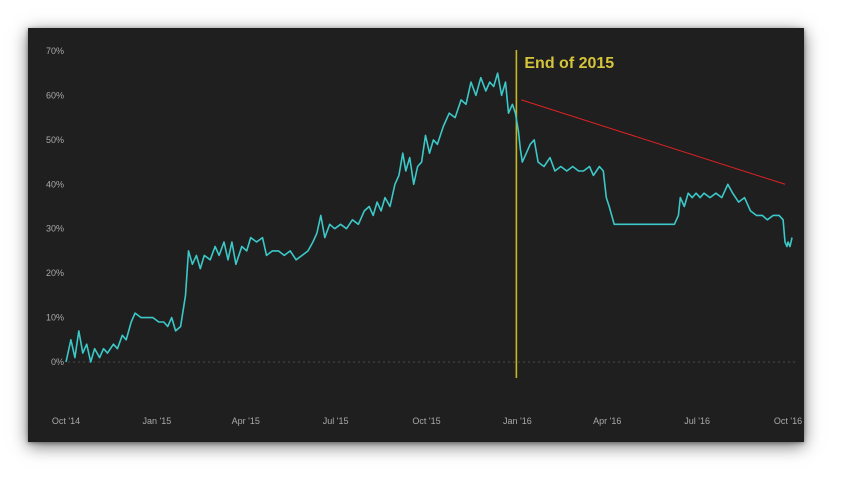 The height and width of the screenshot is (498, 860). I want to click on y-tick-label: 50%, so click(55, 140).